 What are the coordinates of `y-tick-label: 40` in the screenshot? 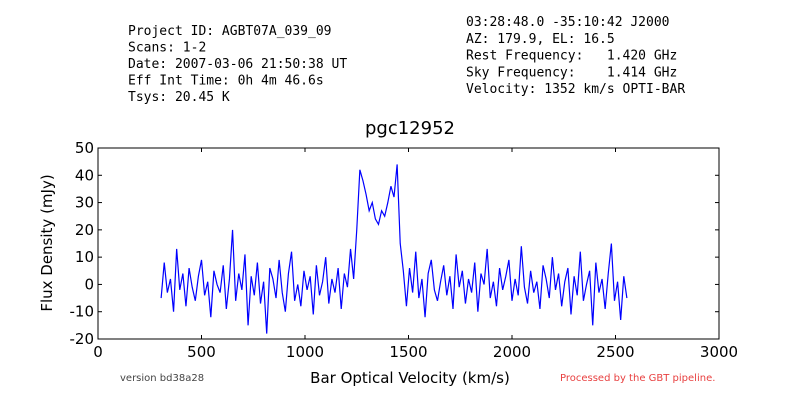 It's located at (84, 175).